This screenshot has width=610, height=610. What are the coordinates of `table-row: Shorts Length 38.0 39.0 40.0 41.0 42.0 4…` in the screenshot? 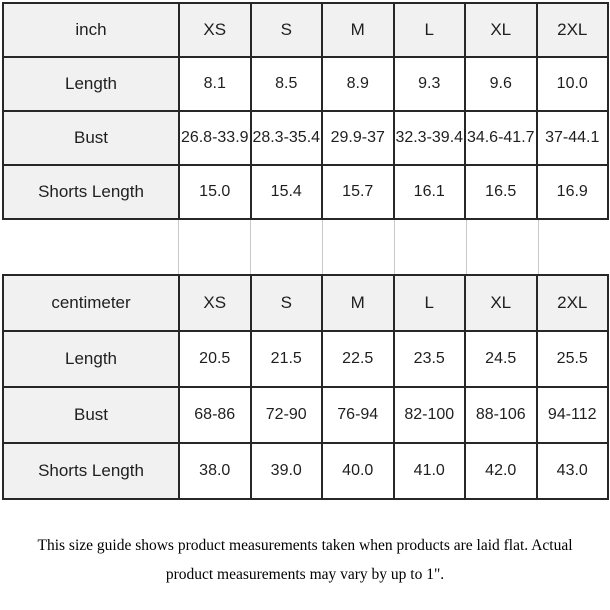 It's located at (305, 471).